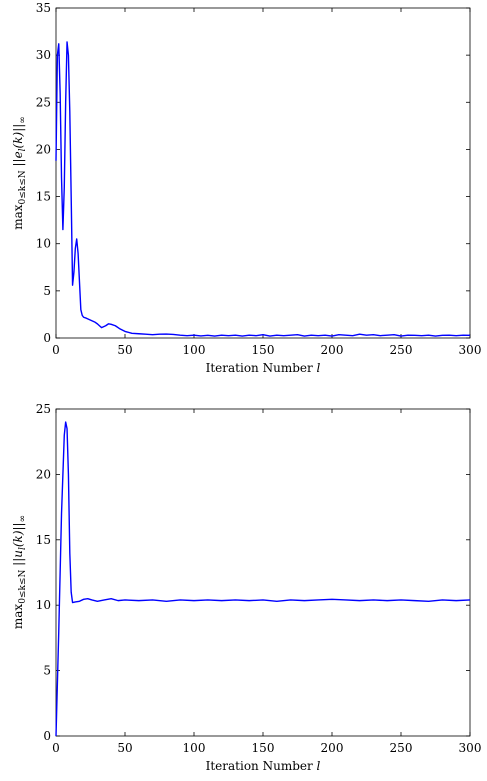 This screenshot has height=781, width=487. What do you see at coordinates (19, 572) in the screenshot?
I see `y-axis-label: max0≤k≤N ||ul(k)||∞` at bounding box center [19, 572].